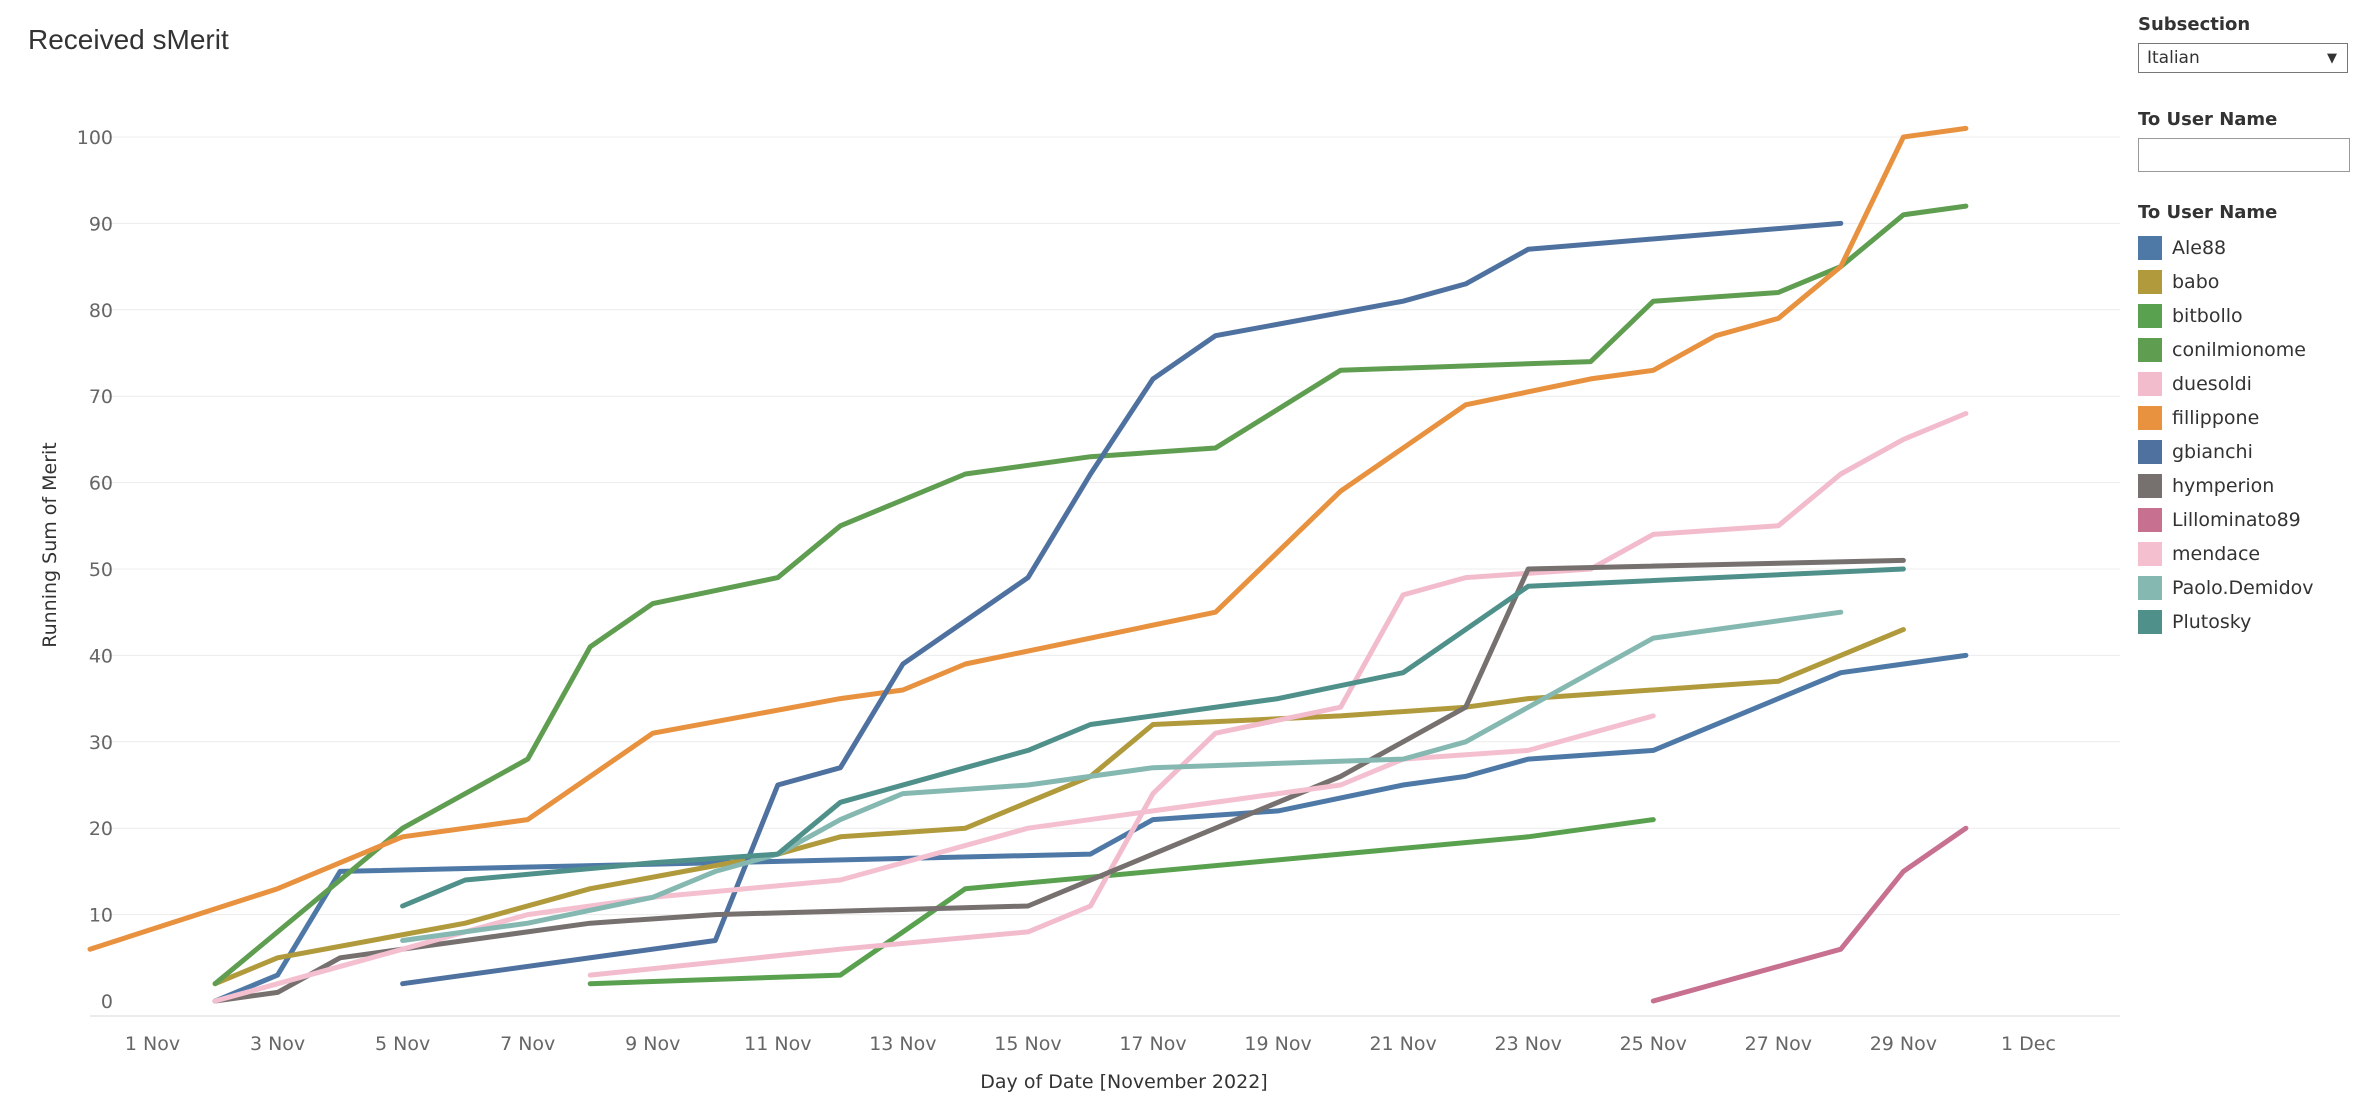 The image size is (2370, 1110). I want to click on x-tick-label: 9 Nov, so click(652, 1044).